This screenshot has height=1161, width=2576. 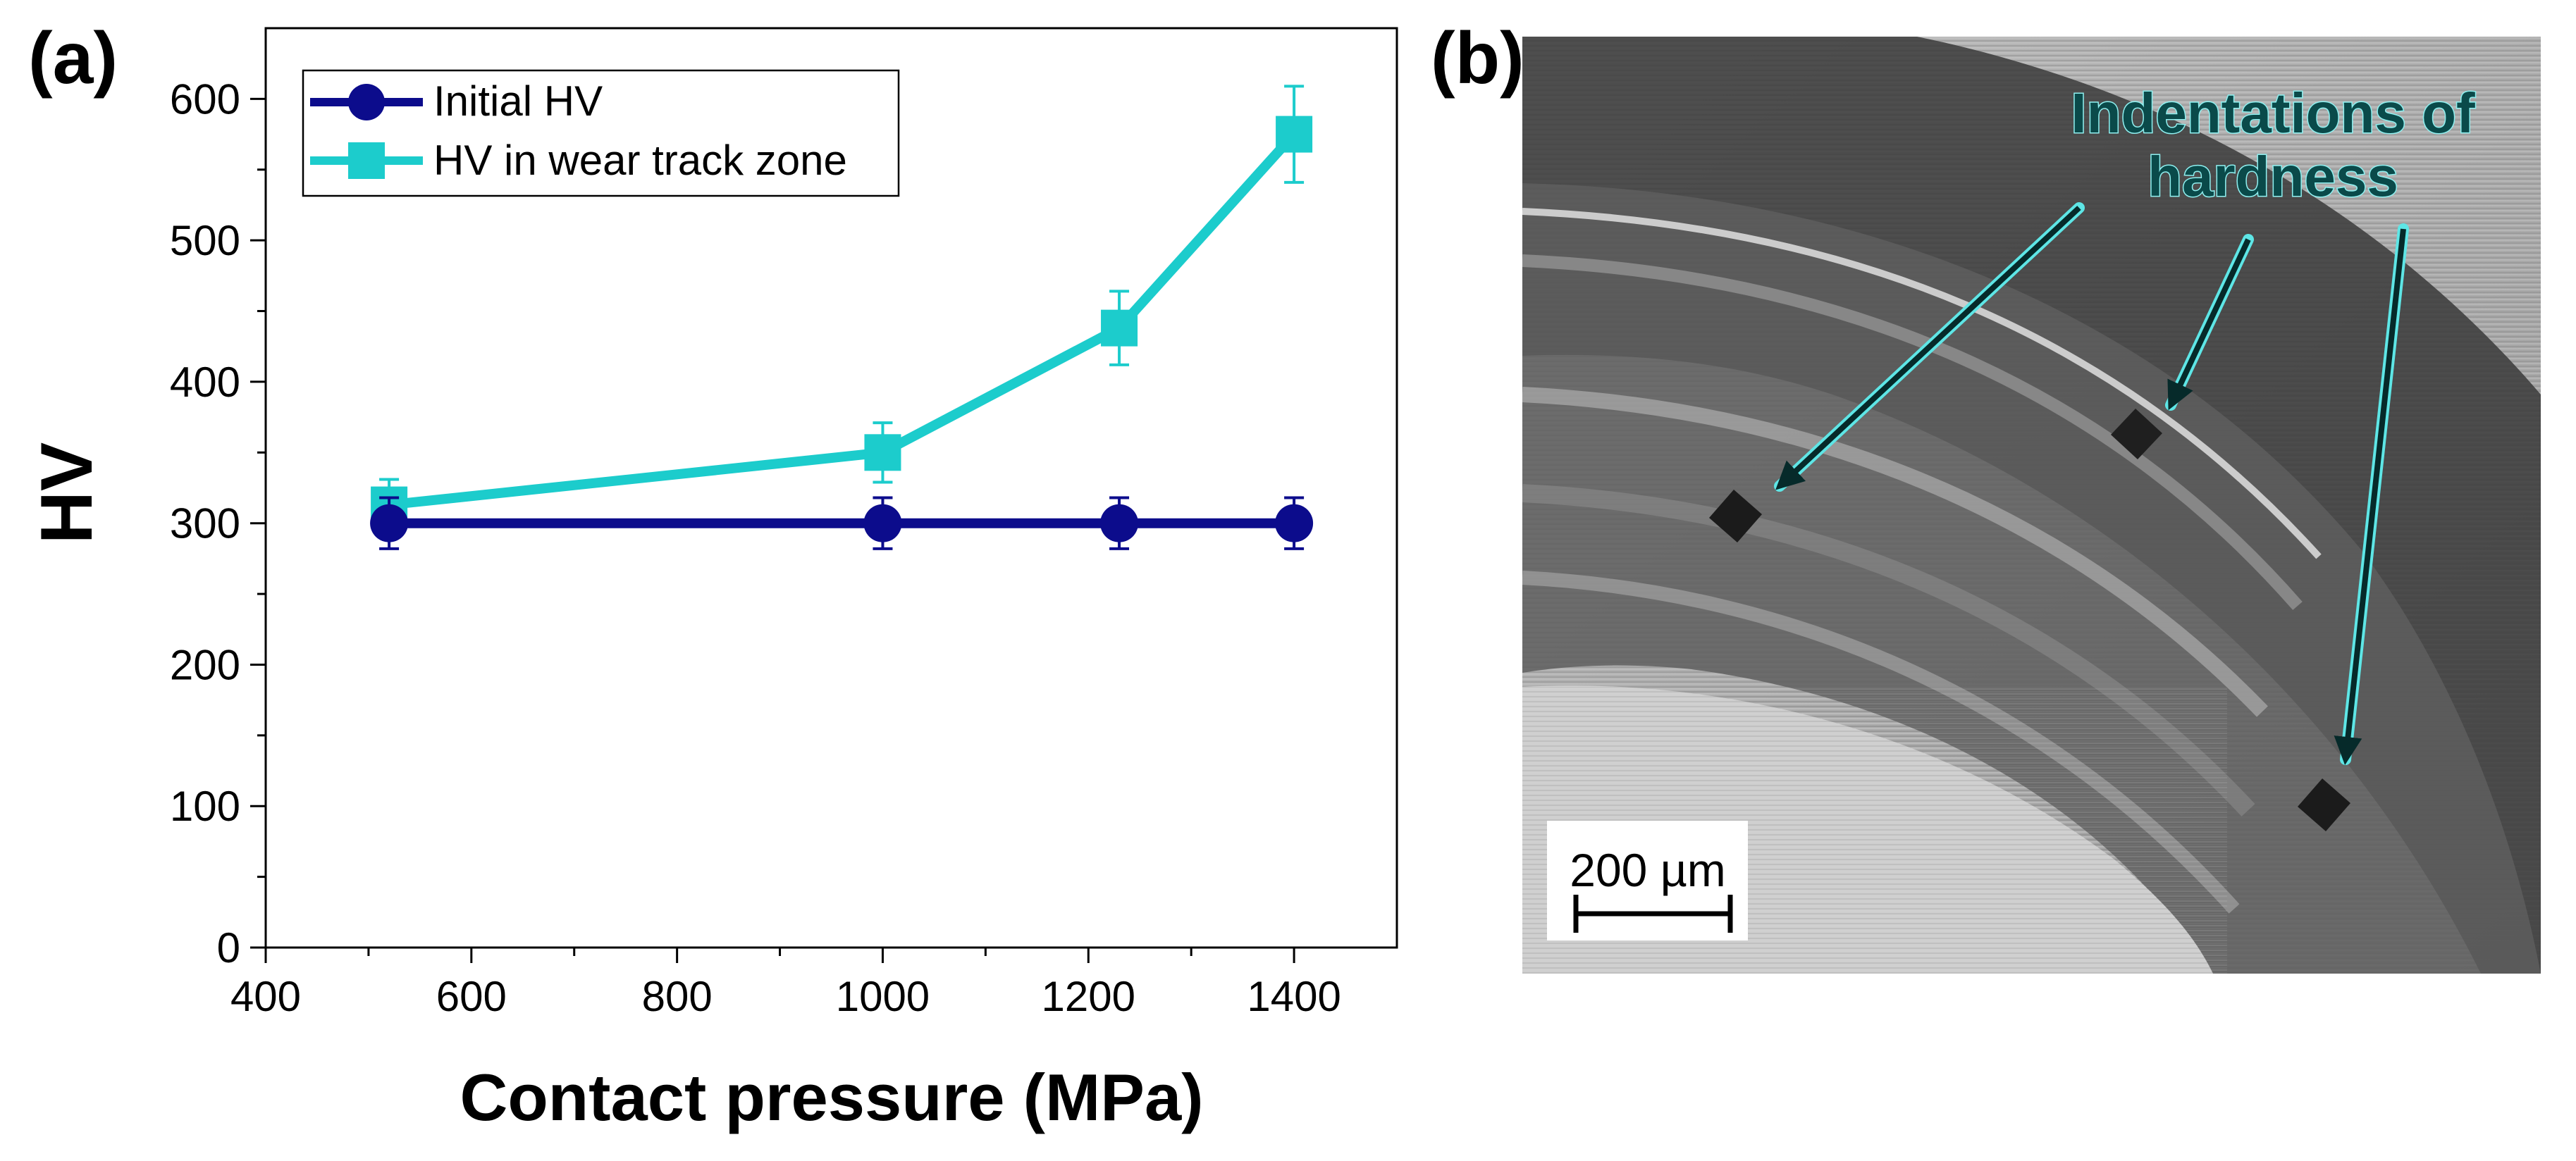 I want to click on y-axis-ticks: 0 100 200 300 400 500 600, so click(x=218, y=523).